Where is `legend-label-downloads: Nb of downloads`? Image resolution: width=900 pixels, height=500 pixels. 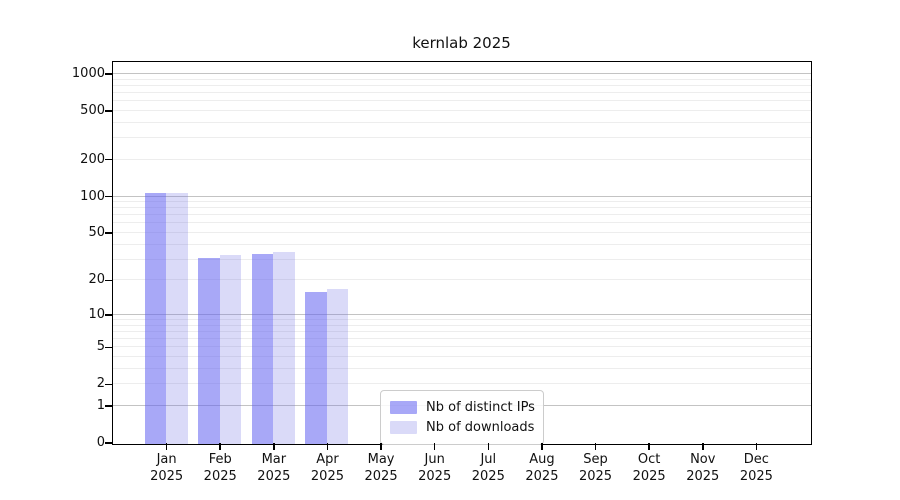 legend-label-downloads: Nb of downloads is located at coordinates (480, 427).